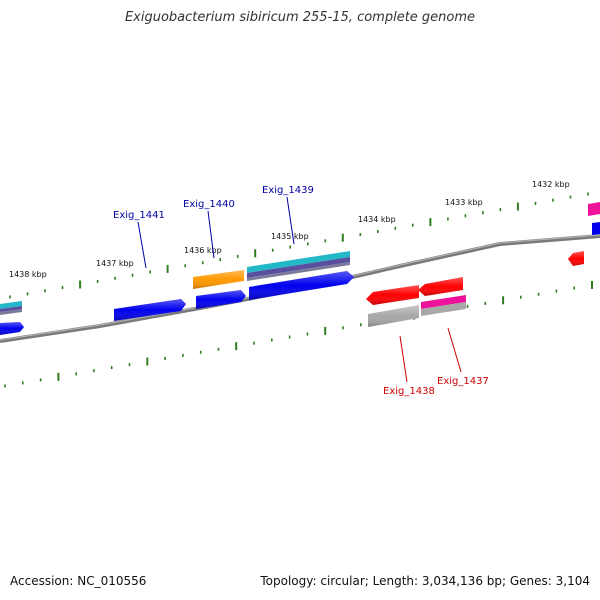 The height and width of the screenshot is (600, 600). I want to click on tick-label-1437: 1437 kbp, so click(115, 263).